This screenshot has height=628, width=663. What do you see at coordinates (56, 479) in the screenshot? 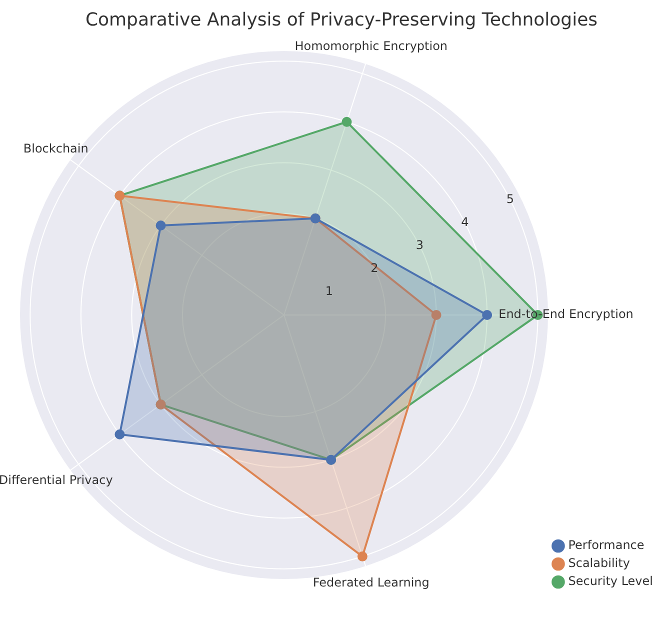
I see `spoke-label: Differential Privacy` at bounding box center [56, 479].